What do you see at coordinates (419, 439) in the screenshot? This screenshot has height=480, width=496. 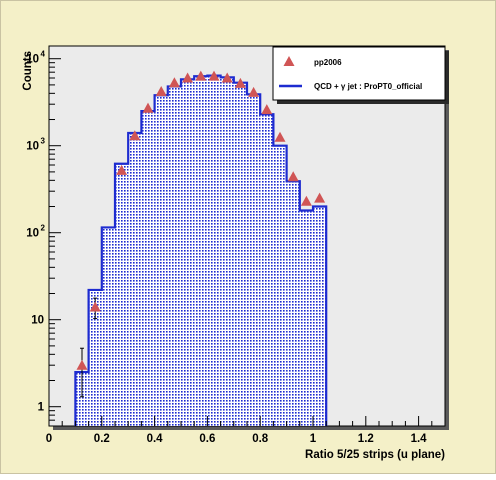 I see `x-tick-label: 1.4` at bounding box center [419, 439].